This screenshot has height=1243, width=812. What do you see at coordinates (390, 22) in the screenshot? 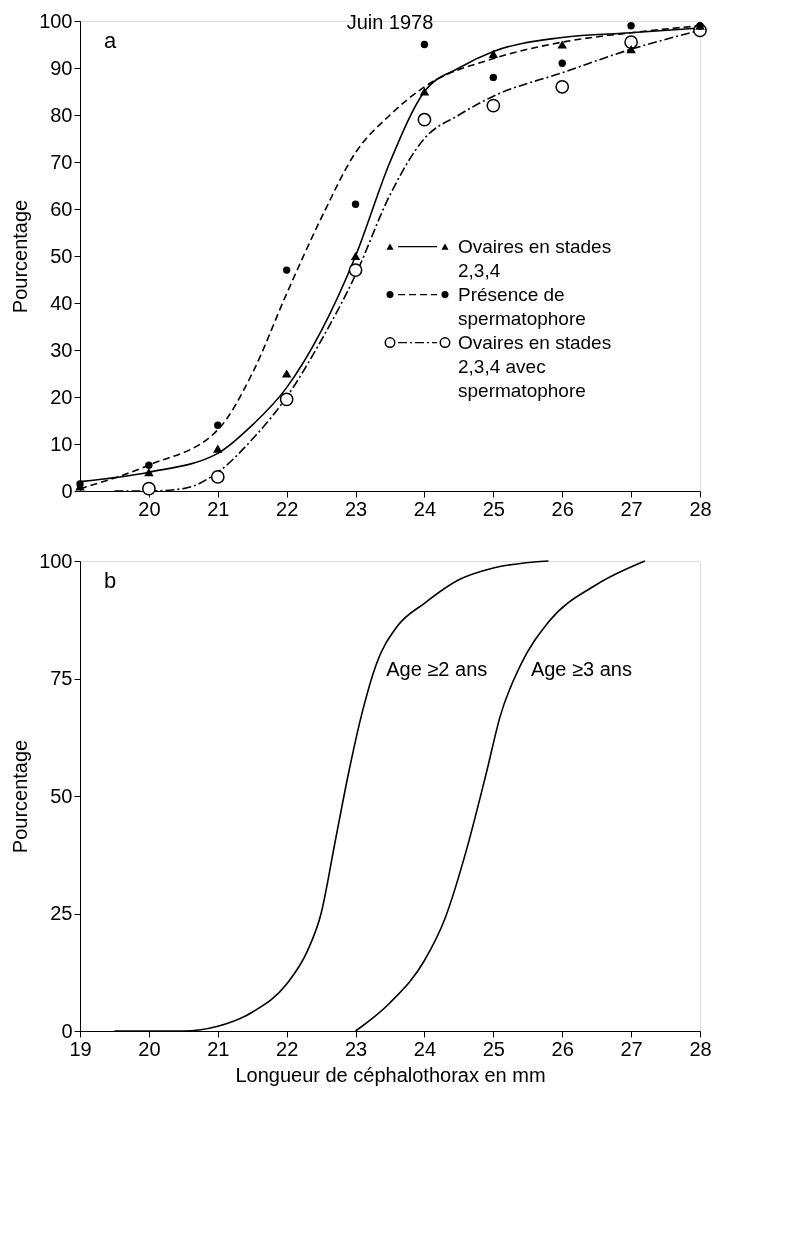
I see `chart-title: Juin 1978` at bounding box center [390, 22].